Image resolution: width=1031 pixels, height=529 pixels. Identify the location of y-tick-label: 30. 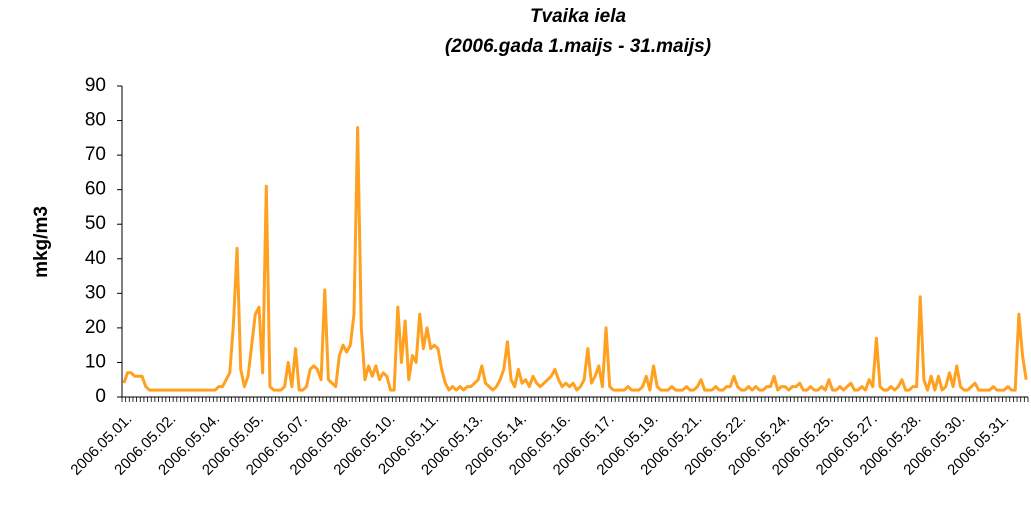
(95, 292).